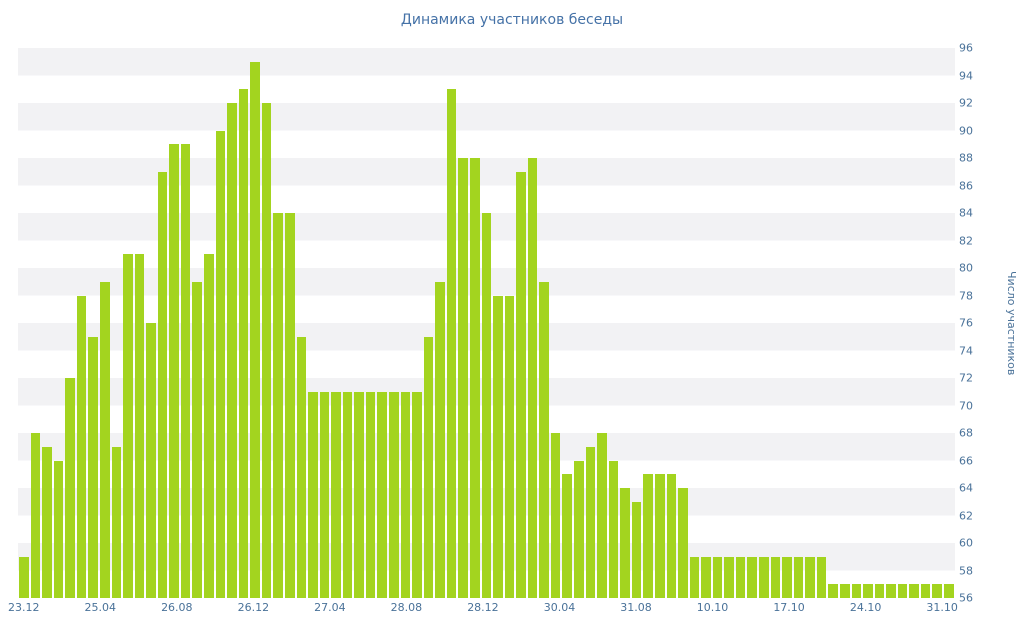 The width and height of the screenshot is (1024, 640). Describe the element at coordinates (966, 185) in the screenshot. I see `y-tick-label: 86` at that location.